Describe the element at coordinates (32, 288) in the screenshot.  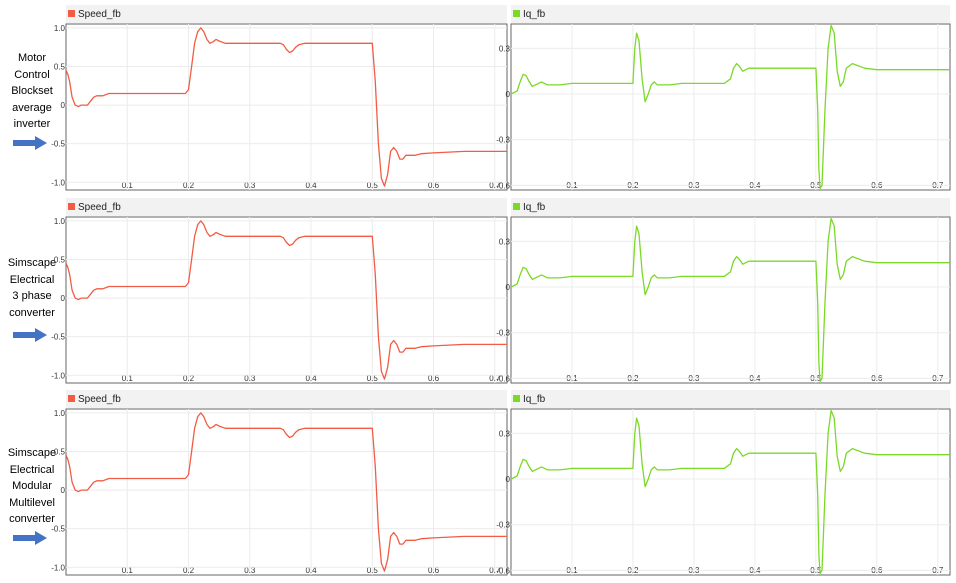
I see `row-label-2: Simscape Electrical 3 phase converter` at that location.